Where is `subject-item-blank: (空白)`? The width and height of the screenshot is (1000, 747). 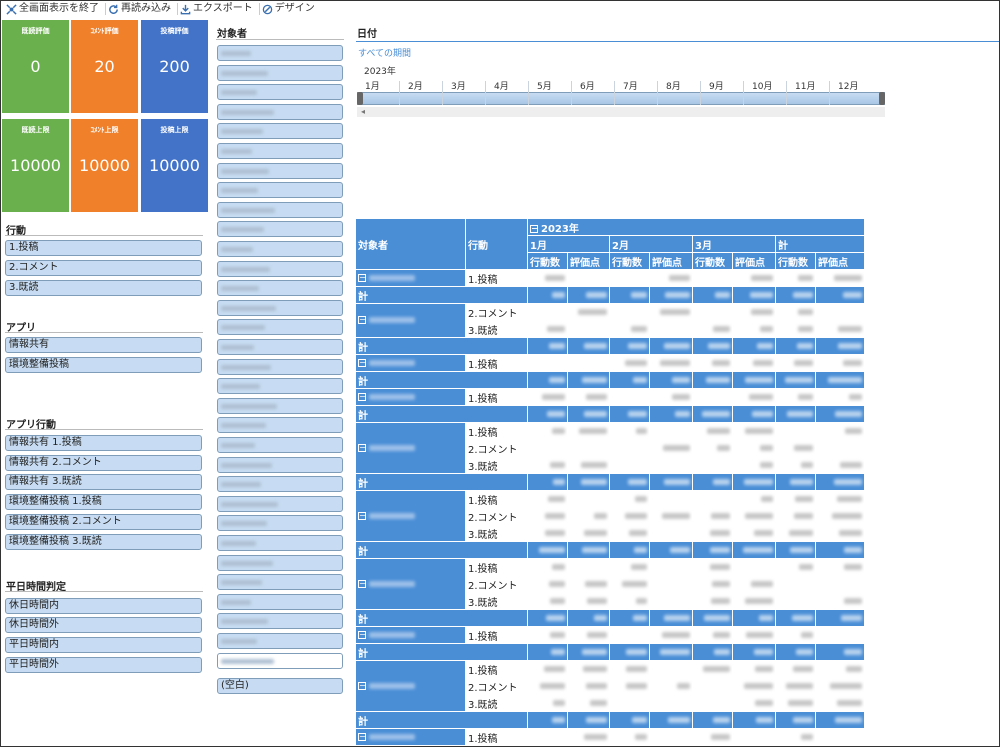 subject-item-blank: (空白) is located at coordinates (280, 686).